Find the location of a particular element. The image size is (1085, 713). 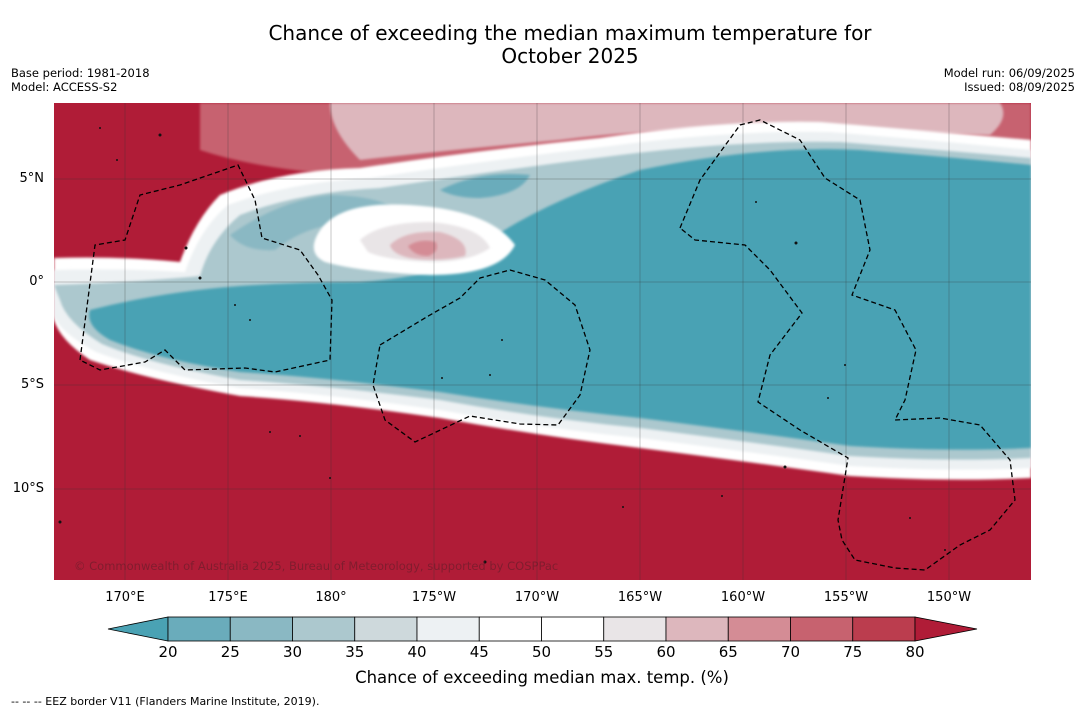

colorbar-tick-label: 20 is located at coordinates (168, 652).